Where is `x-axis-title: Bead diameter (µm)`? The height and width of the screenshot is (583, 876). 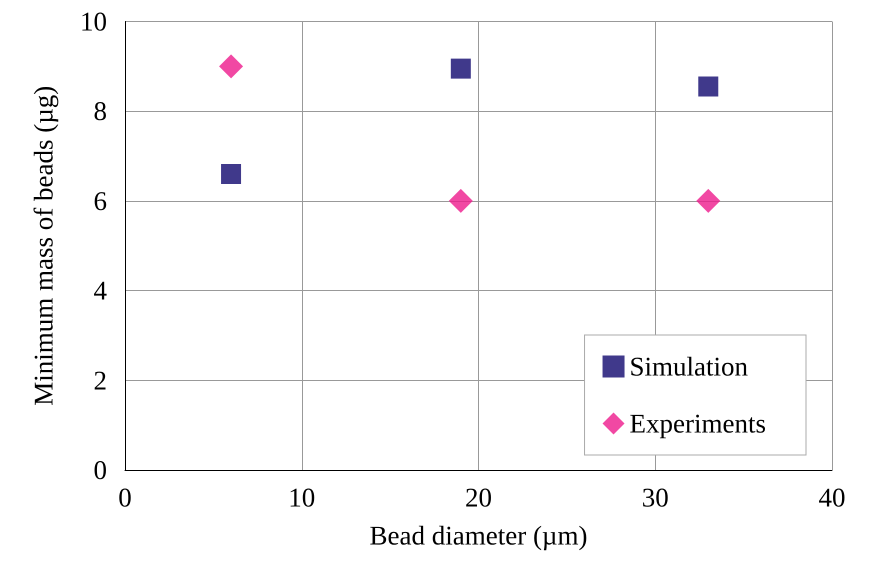
x-axis-title: Bead diameter (µm) is located at coordinates (479, 535).